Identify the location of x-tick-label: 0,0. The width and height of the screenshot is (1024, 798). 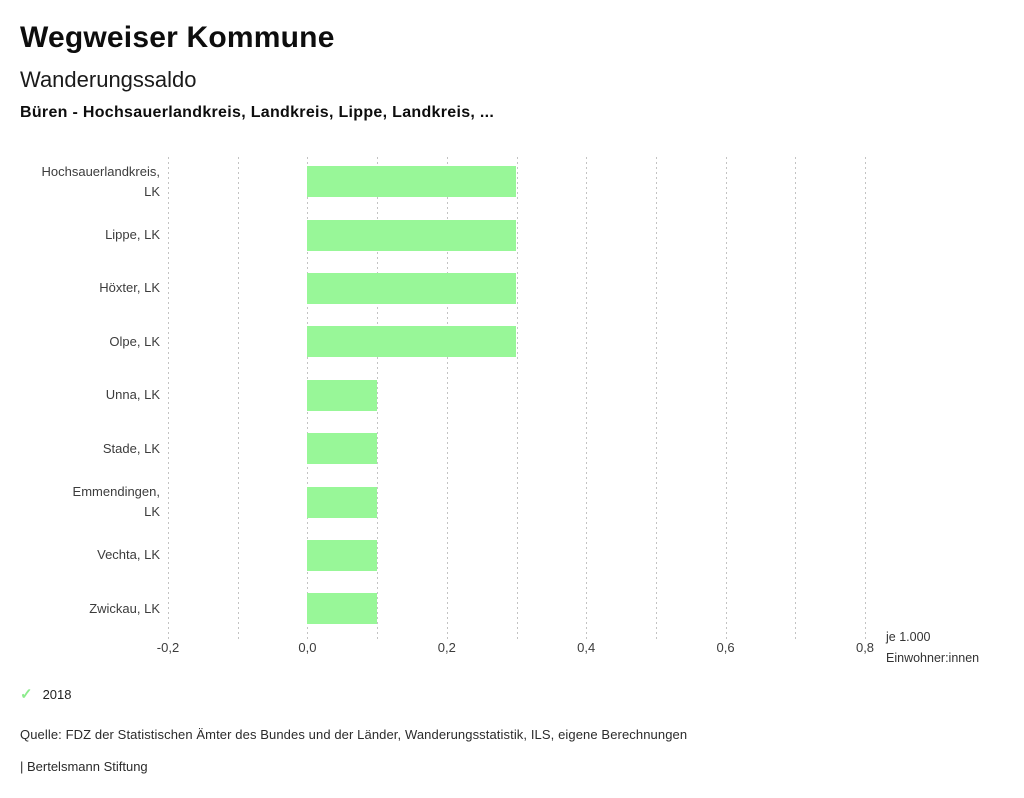
(307, 647).